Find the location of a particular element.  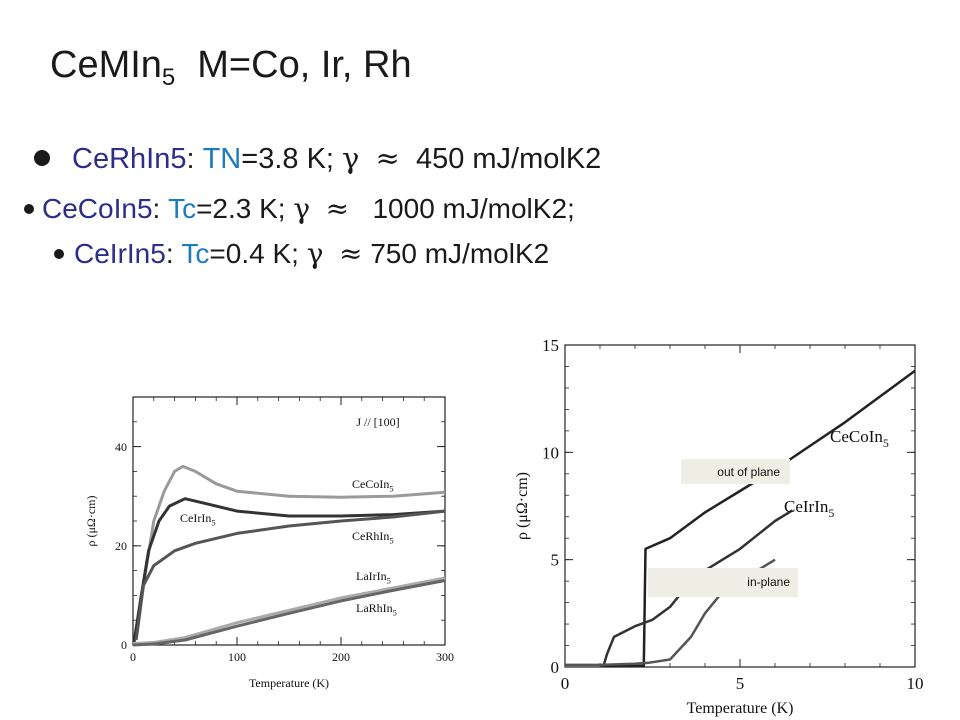

gamma-value: 750 mJ/molK2 is located at coordinates (460, 253).